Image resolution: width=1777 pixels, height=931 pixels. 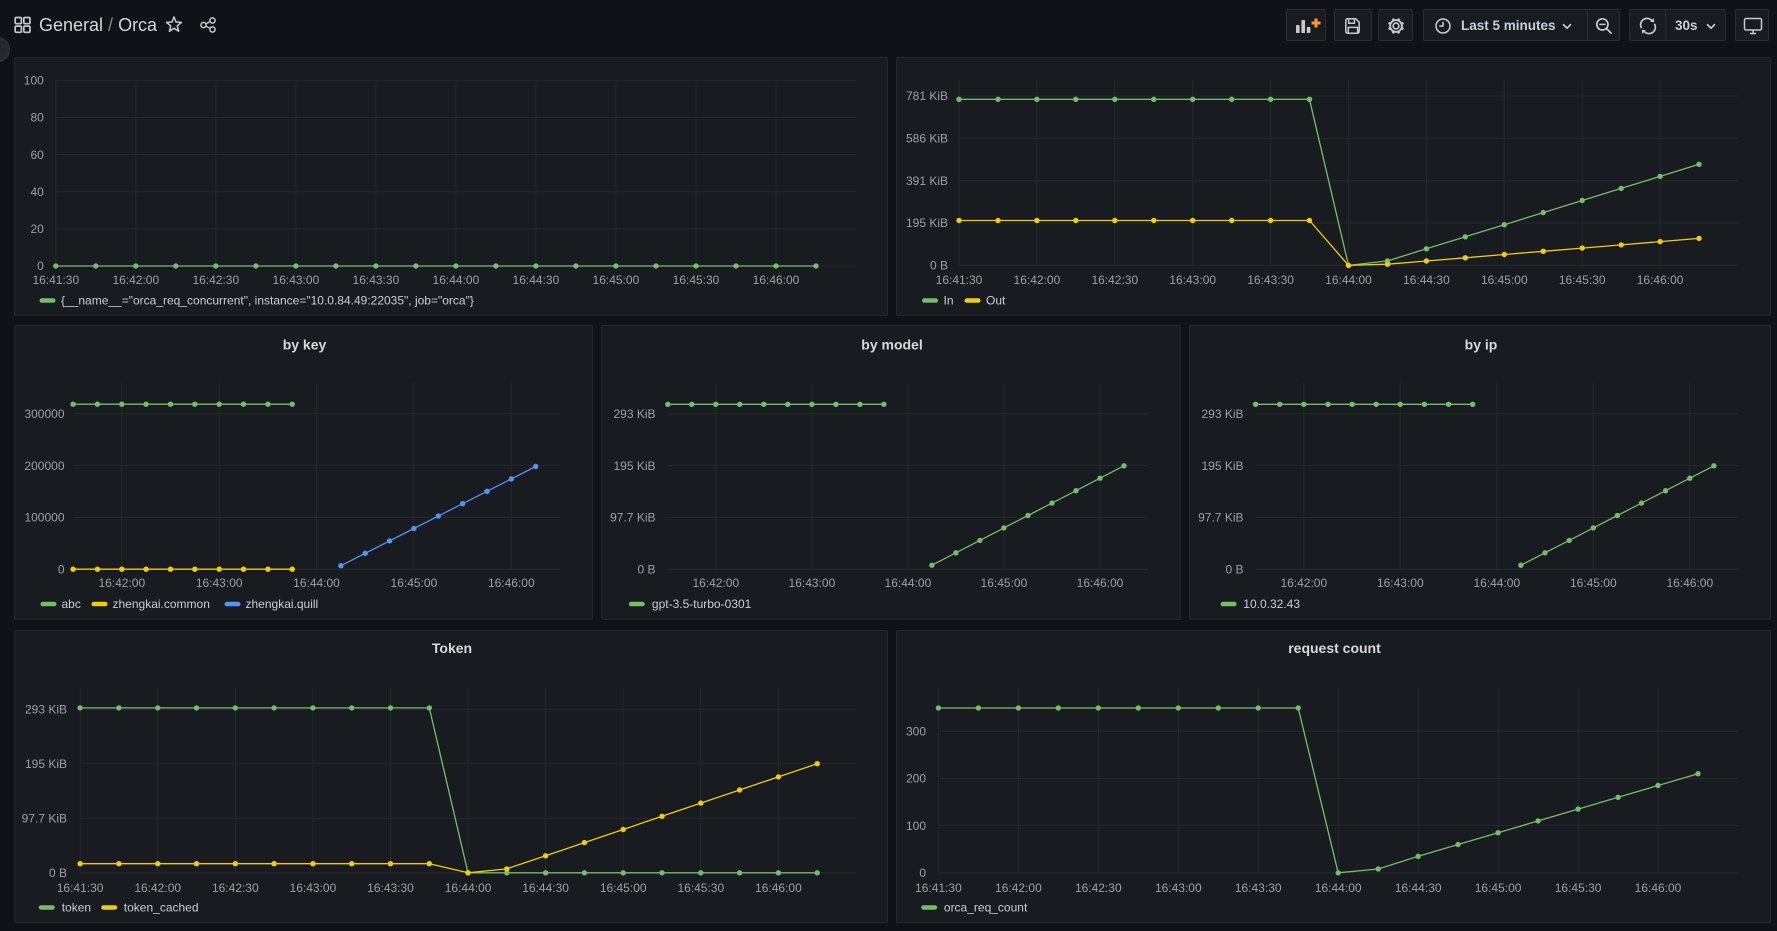 I want to click on svg-text: 200000, so click(x=44, y=466).